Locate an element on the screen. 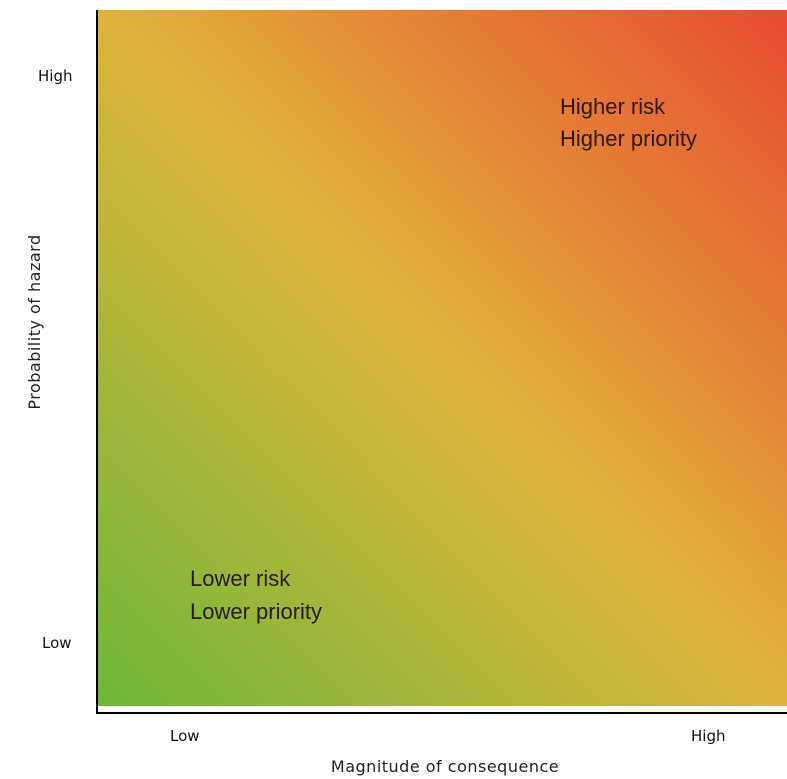  annotation-higher-priority: Higher priority is located at coordinates (628, 138).